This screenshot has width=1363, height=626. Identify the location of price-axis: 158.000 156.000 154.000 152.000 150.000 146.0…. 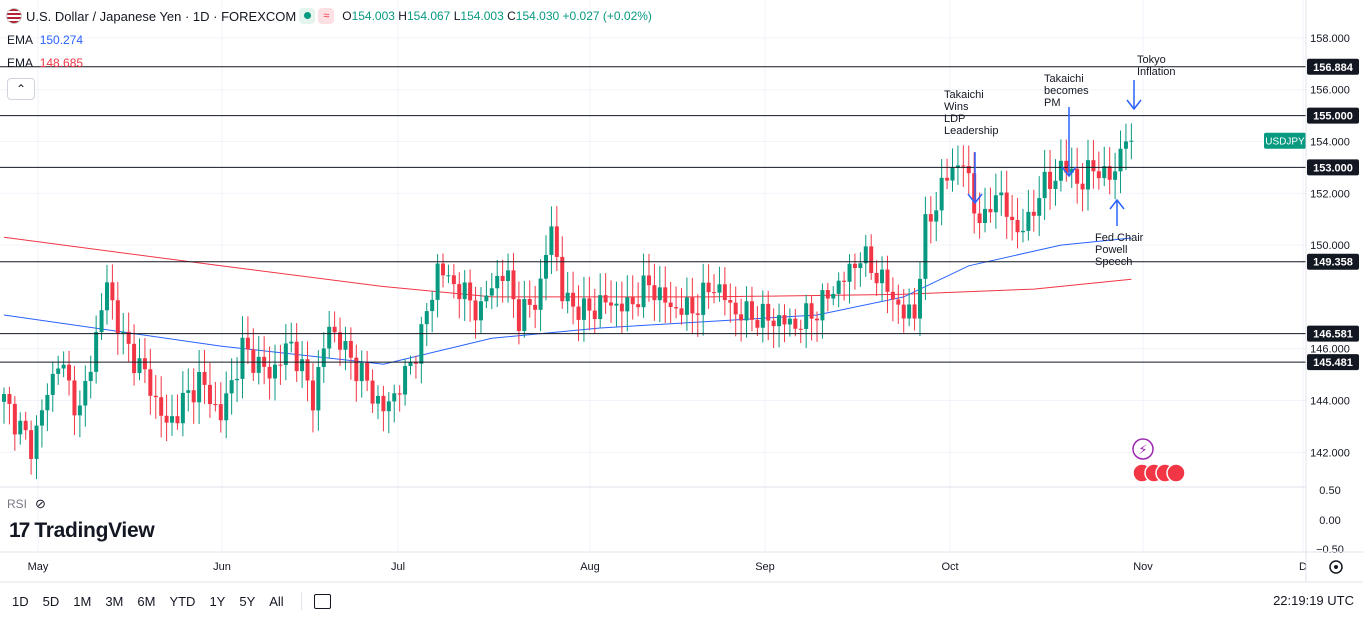
(1311, 294).